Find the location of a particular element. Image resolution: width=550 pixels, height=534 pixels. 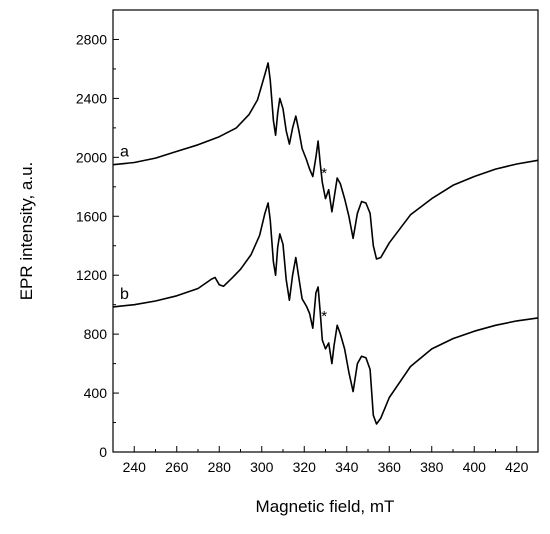

y-tick-label: 400 is located at coordinates (96, 393).